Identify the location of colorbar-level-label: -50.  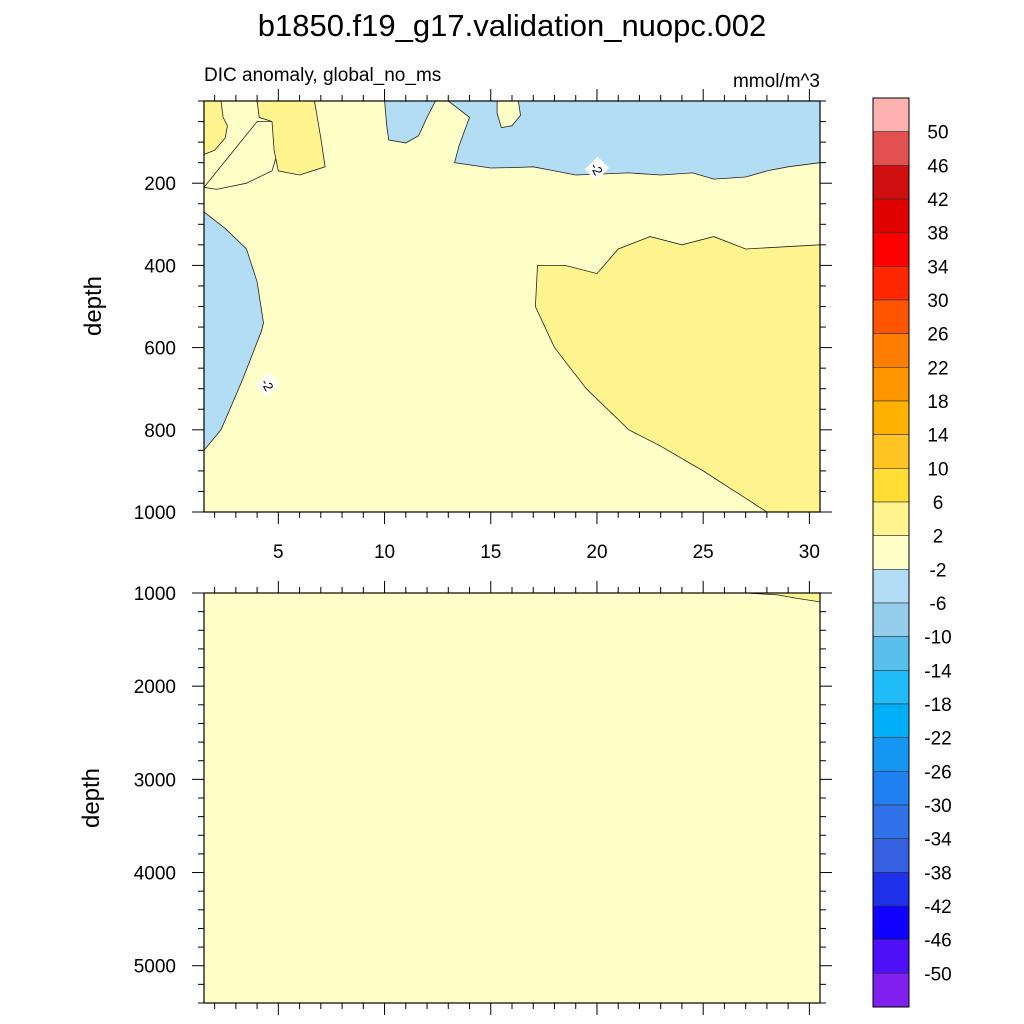
(937, 974).